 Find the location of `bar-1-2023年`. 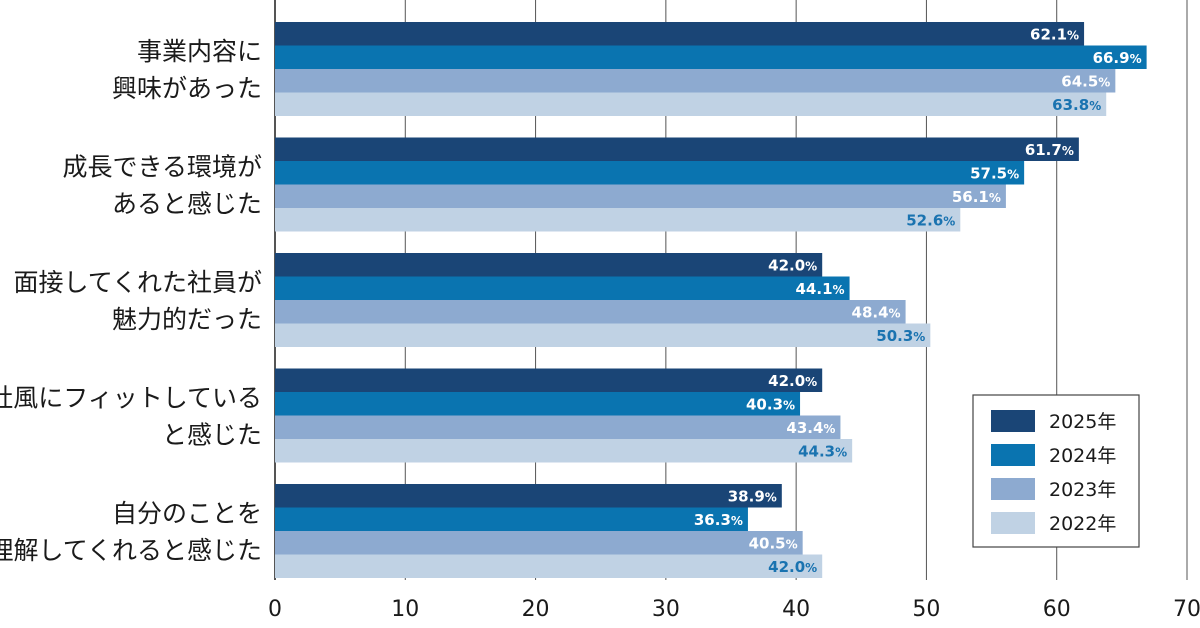

bar-1-2023年 is located at coordinates (695, 81).